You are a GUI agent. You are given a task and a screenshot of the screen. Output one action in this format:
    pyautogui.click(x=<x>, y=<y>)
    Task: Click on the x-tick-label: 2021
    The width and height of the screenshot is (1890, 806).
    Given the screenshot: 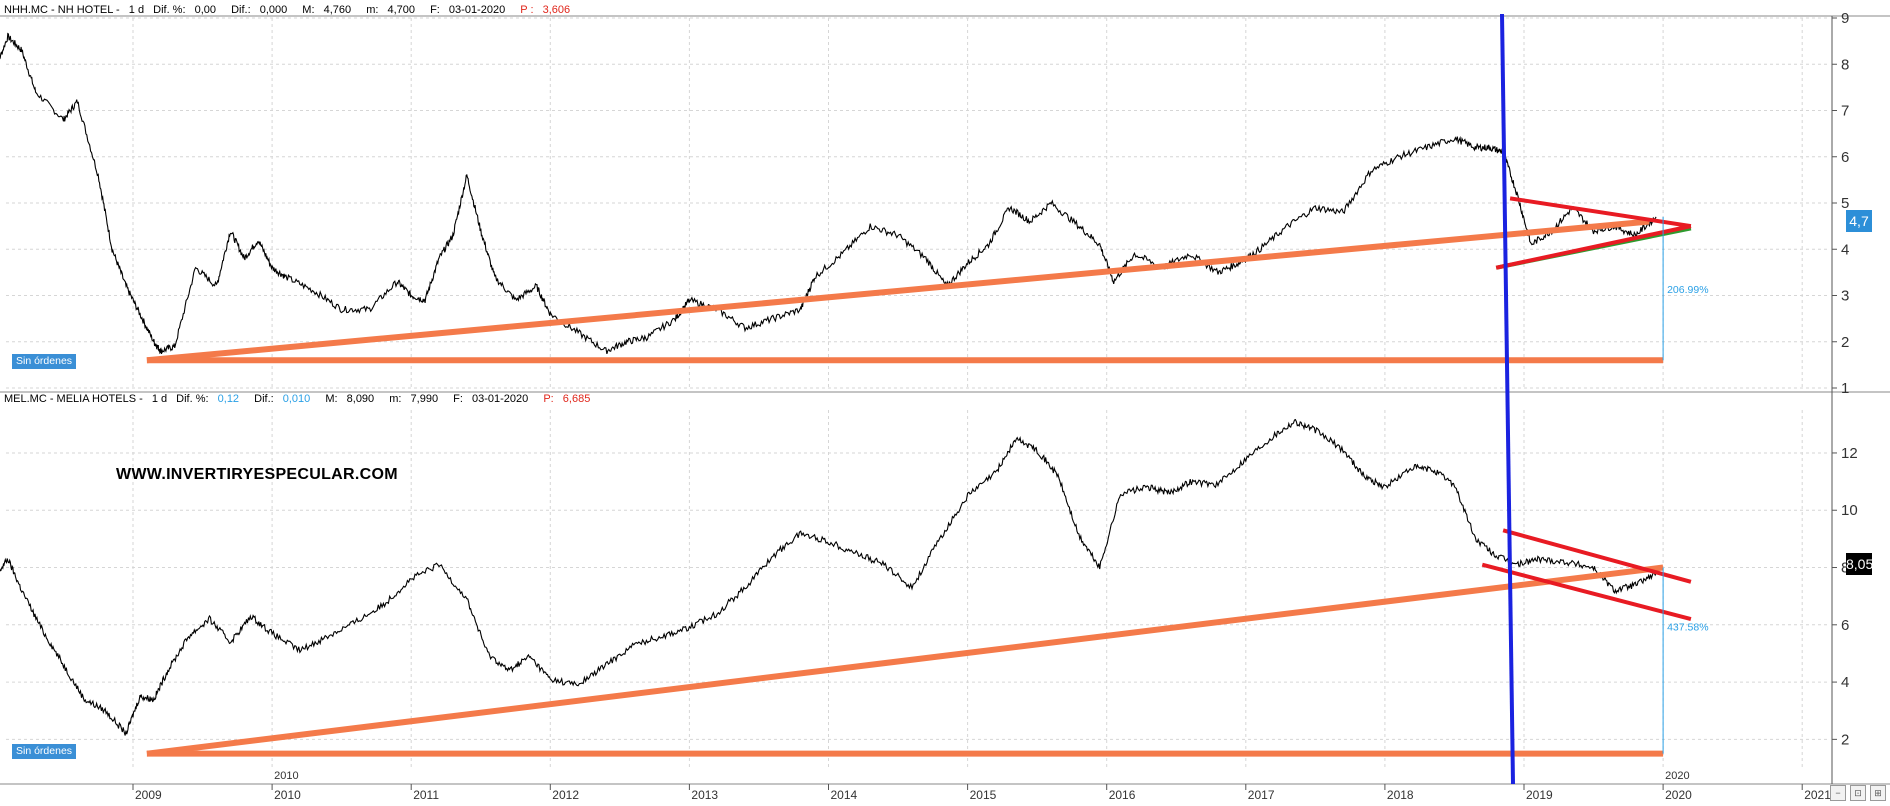 What is the action you would take?
    pyautogui.click(x=1817, y=795)
    